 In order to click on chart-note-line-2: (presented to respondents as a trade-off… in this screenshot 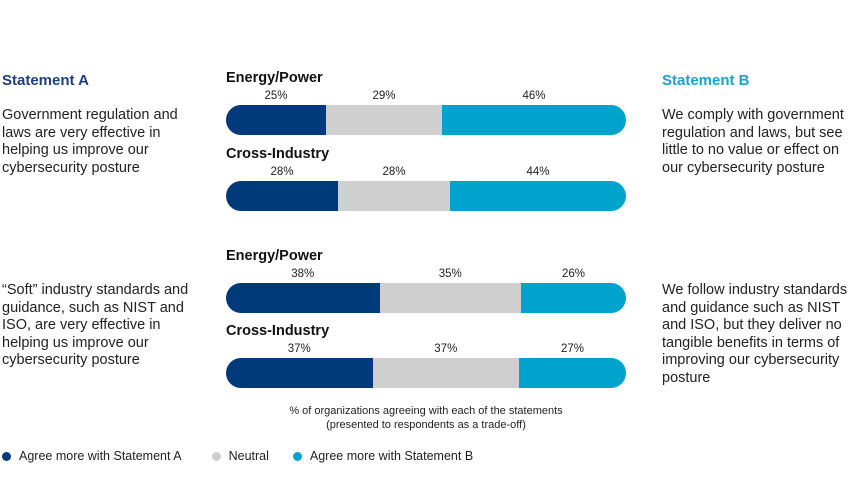, I will do `click(426, 425)`.